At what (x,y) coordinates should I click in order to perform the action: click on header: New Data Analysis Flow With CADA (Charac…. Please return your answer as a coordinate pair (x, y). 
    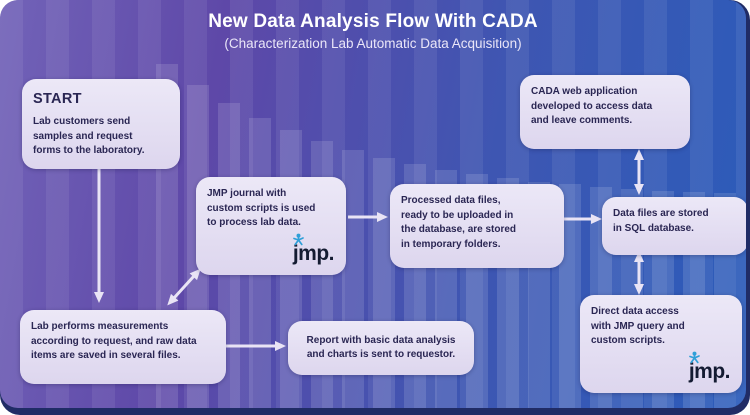
    Looking at the image, I should click on (373, 31).